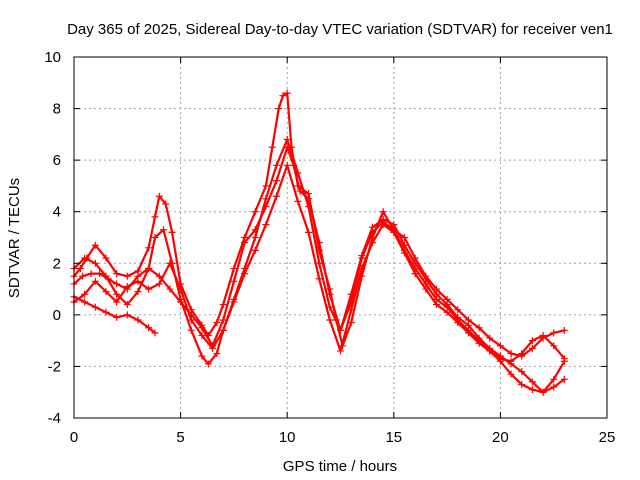 Image resolution: width=640 pixels, height=480 pixels. Describe the element at coordinates (57, 315) in the screenshot. I see `y-tick-label: 0` at that location.